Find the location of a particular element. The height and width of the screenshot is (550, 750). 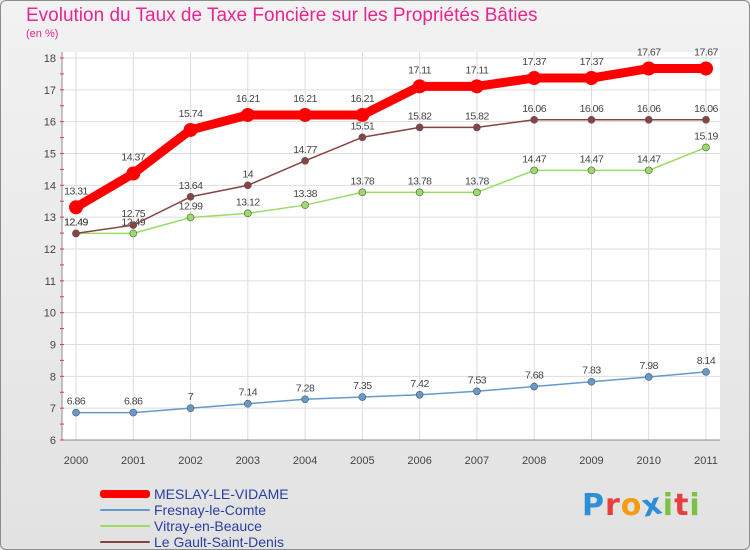

data-point-le-gault-saint-denis-2003 is located at coordinates (248, 185).